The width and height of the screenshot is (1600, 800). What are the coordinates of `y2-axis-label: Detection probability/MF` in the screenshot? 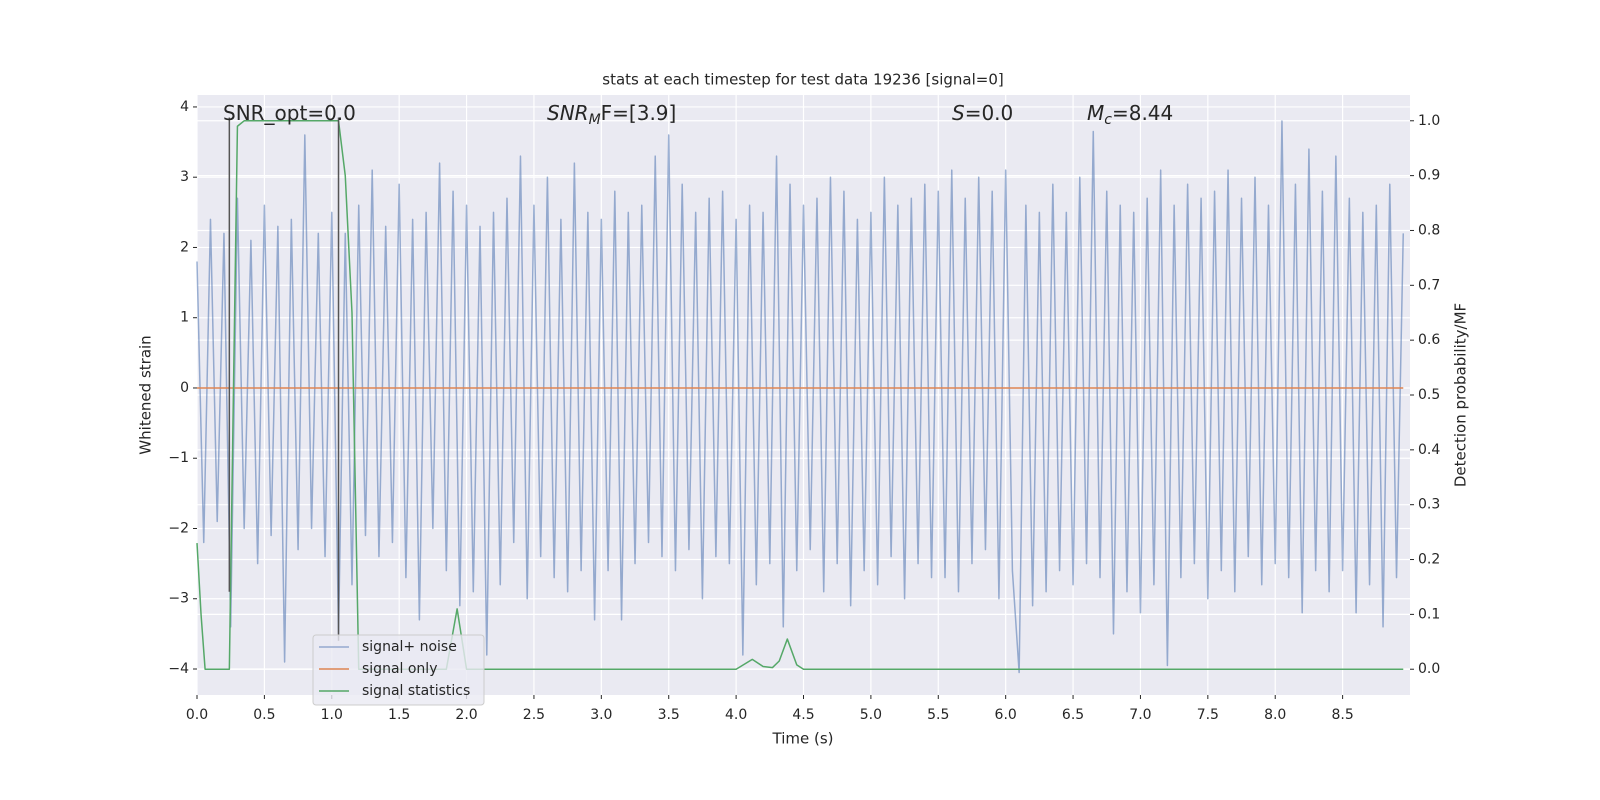 It's located at (1461, 395).